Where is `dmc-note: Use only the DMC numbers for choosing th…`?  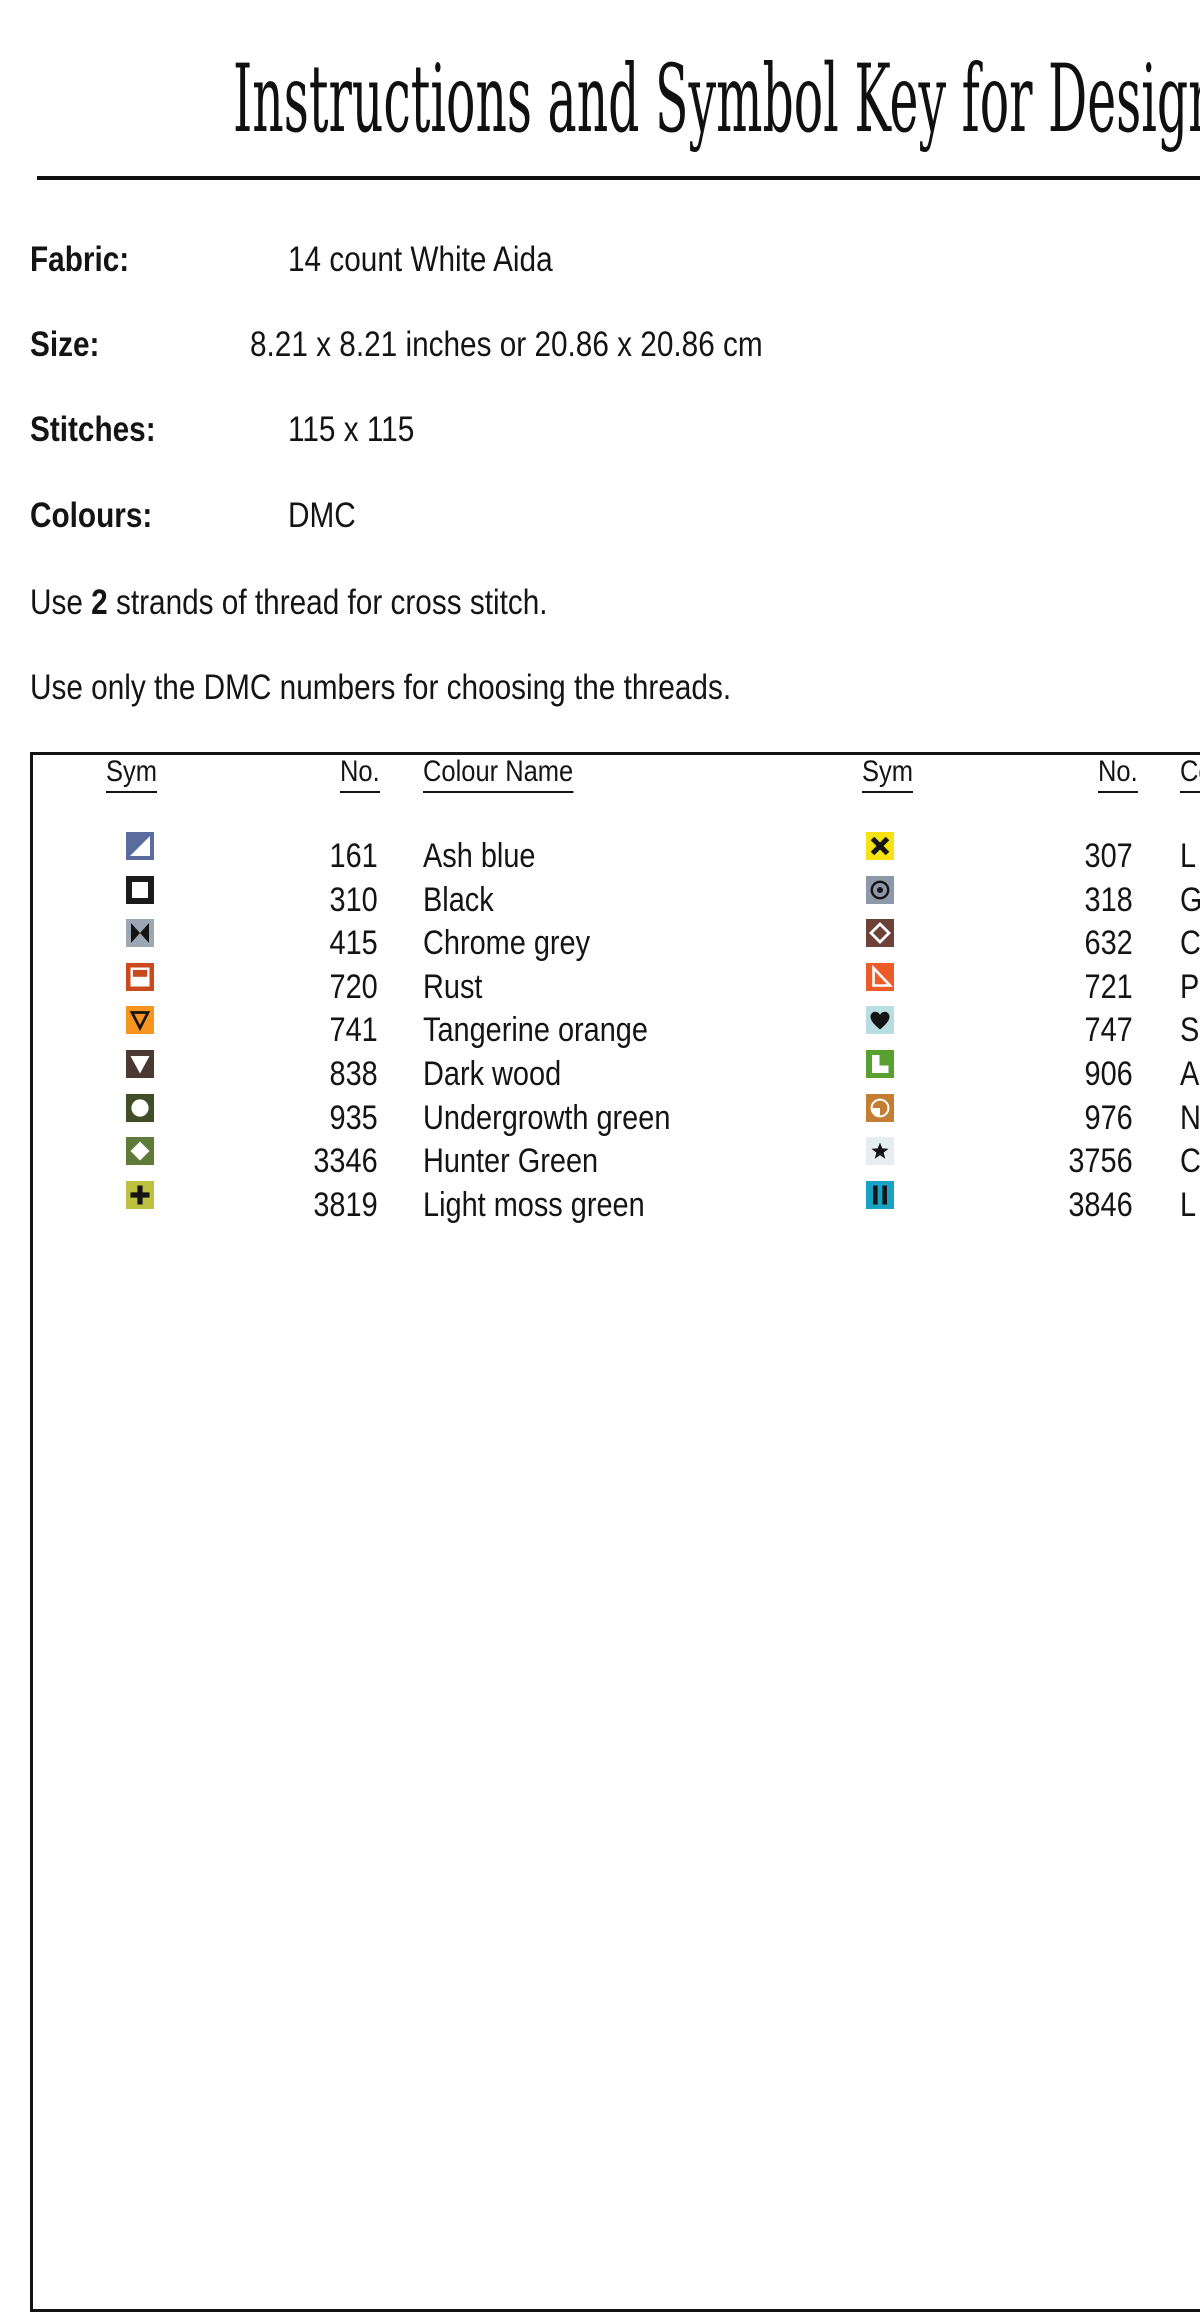 dmc-note: Use only the DMC numbers for choosing th… is located at coordinates (381, 687).